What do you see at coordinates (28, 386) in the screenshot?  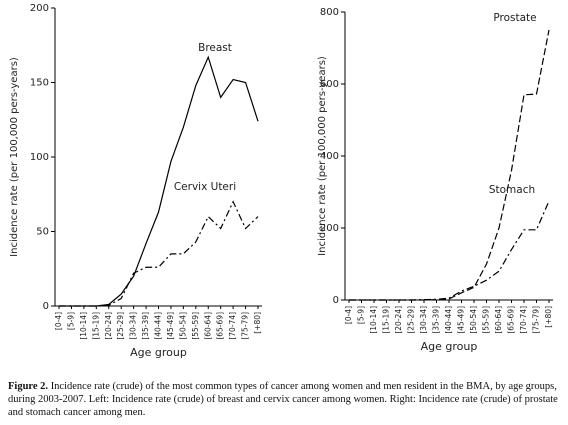 I see `caption-label: Figure 2.` at bounding box center [28, 386].